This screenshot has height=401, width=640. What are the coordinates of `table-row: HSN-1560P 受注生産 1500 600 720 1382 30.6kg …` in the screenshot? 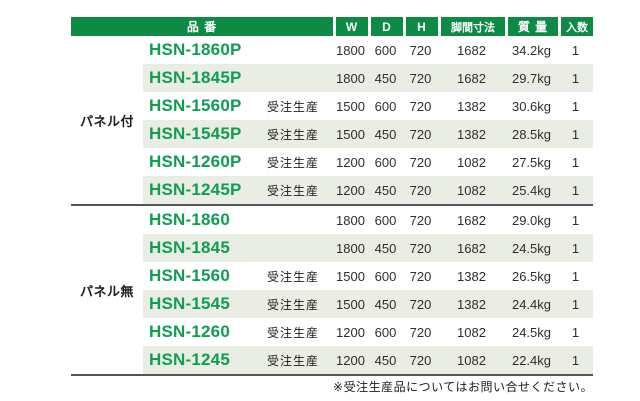 It's located at (368, 106).